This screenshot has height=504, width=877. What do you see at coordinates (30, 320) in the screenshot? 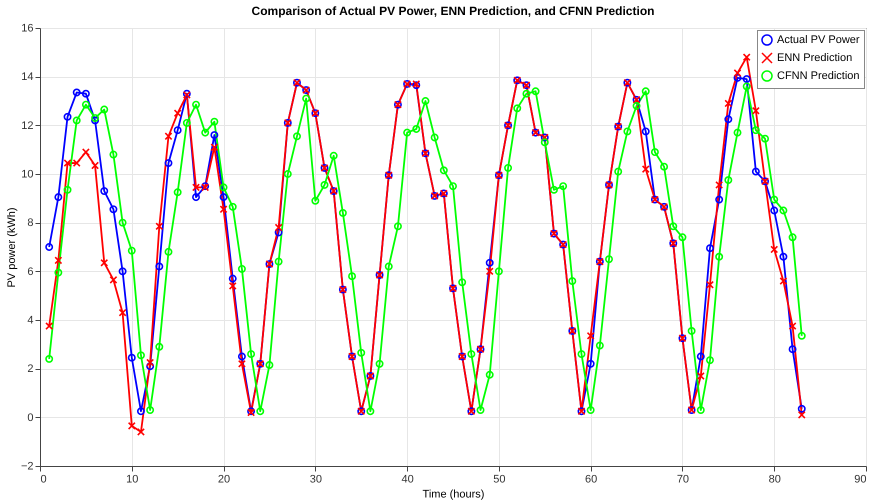
I see `y-tick-label: 4` at bounding box center [30, 320].